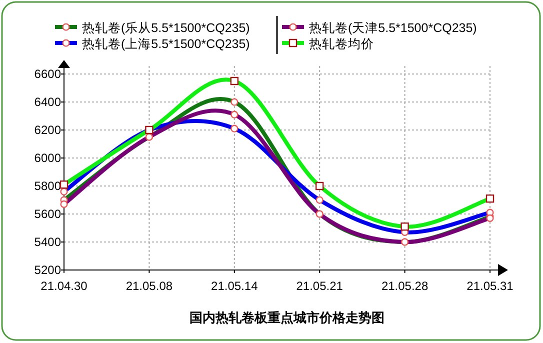  What do you see at coordinates (404, 286) in the screenshot?
I see `x-tick-label: 21.05.28` at bounding box center [404, 286].